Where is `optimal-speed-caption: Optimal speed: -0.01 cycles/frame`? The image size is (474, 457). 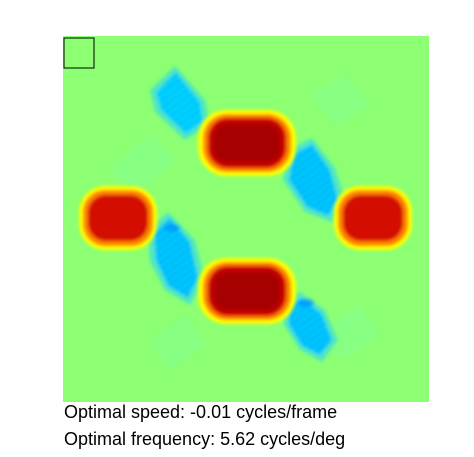 optimal-speed-caption: Optimal speed: -0.01 cycles/frame is located at coordinates (201, 412).